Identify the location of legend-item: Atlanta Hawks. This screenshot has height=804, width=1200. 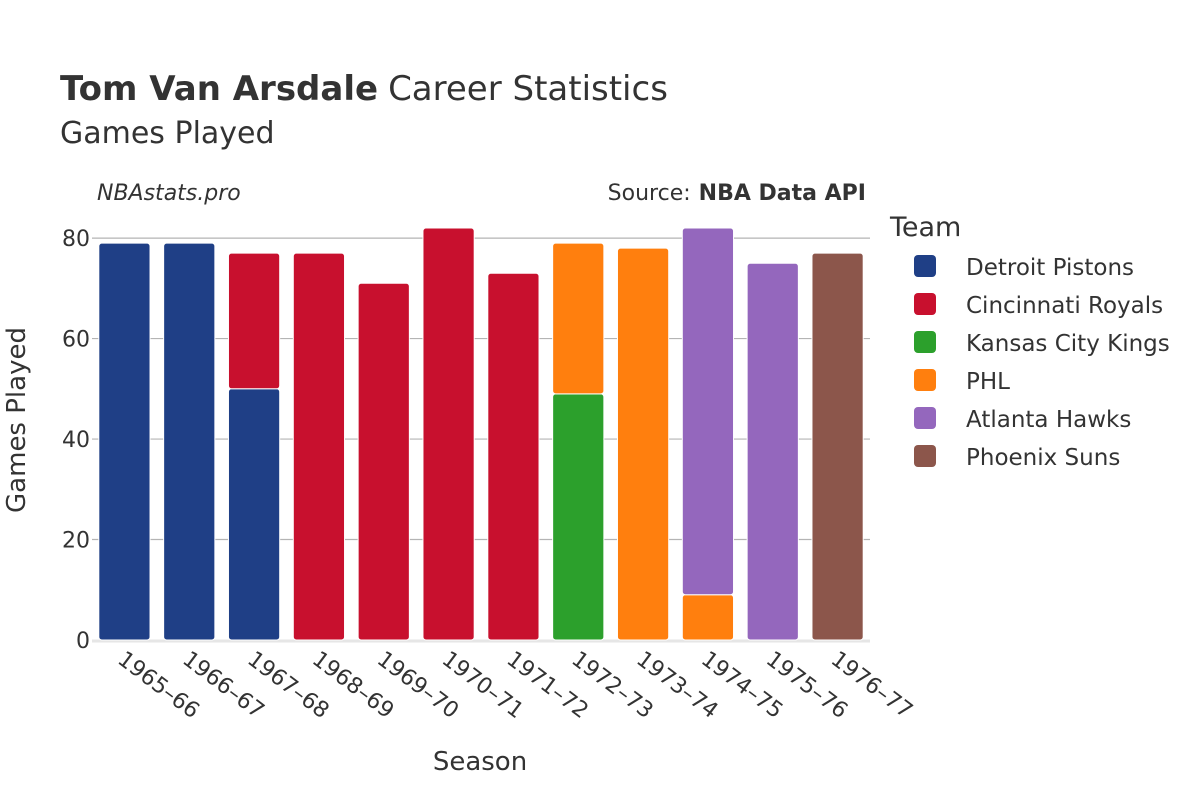
(1022, 420).